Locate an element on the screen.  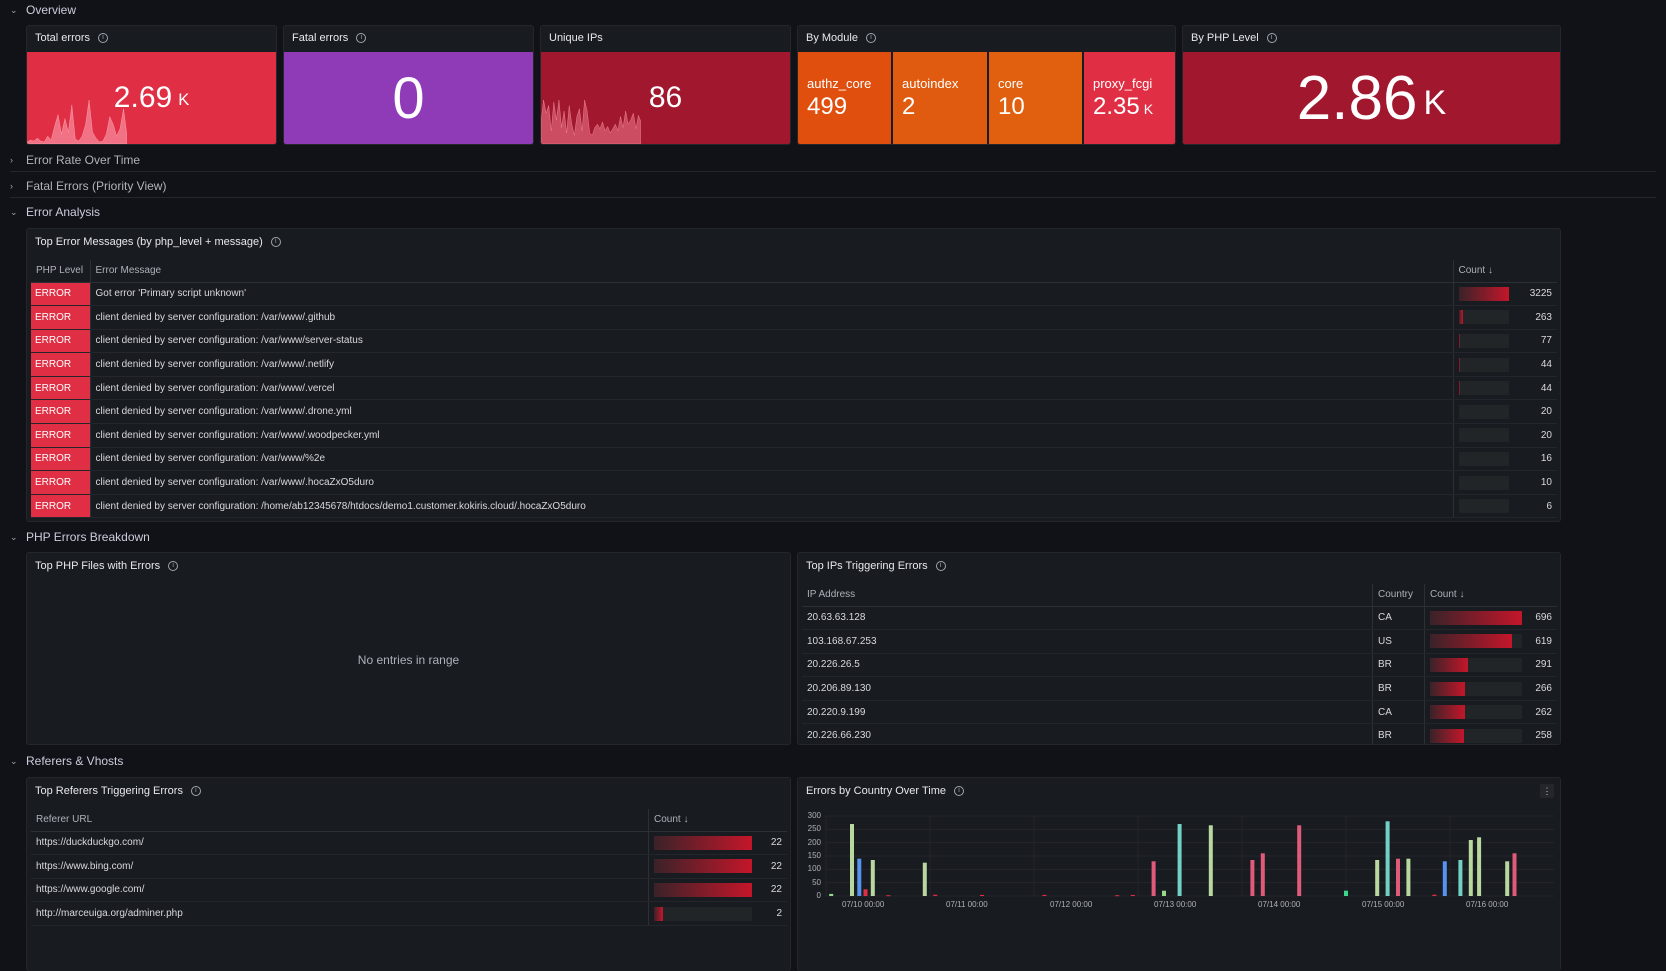
table-row: 20.220.9.199 CA 262 is located at coordinates (1179, 712).